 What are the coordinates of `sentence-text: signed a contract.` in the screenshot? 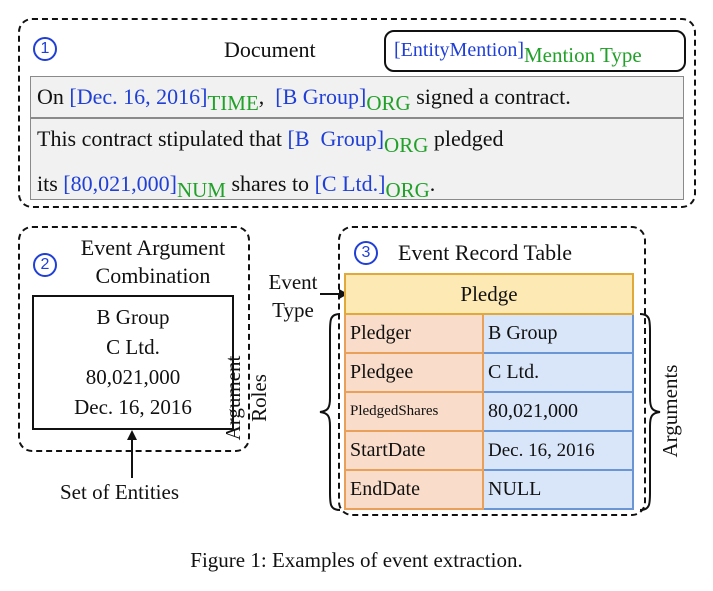 It's located at (490, 96).